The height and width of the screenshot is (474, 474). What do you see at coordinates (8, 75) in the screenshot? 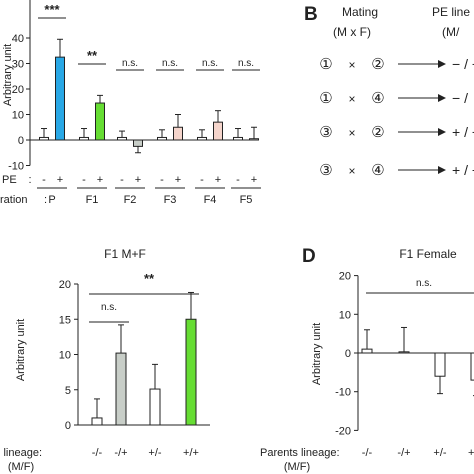
I see `panel-a-ylabel: Arbitrary unit` at bounding box center [8, 75].